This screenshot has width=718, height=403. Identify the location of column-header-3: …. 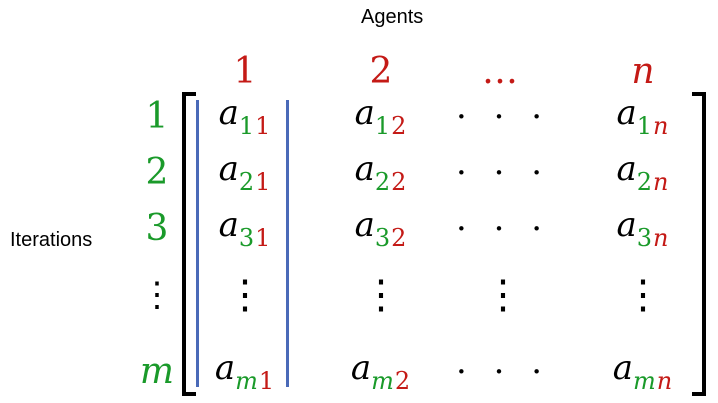
(503, 71).